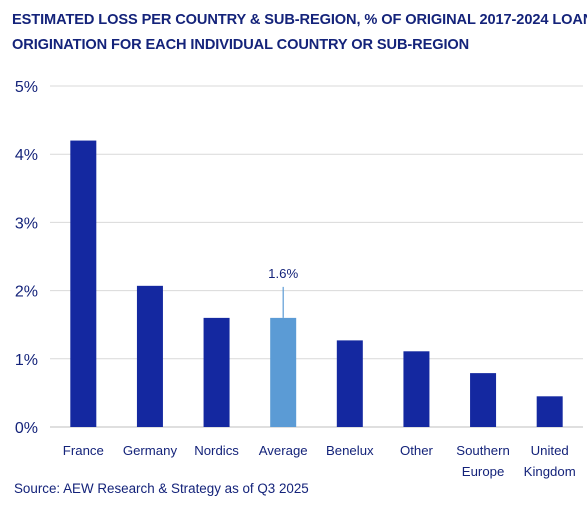  I want to click on x-tick-label: Germany, so click(150, 450).